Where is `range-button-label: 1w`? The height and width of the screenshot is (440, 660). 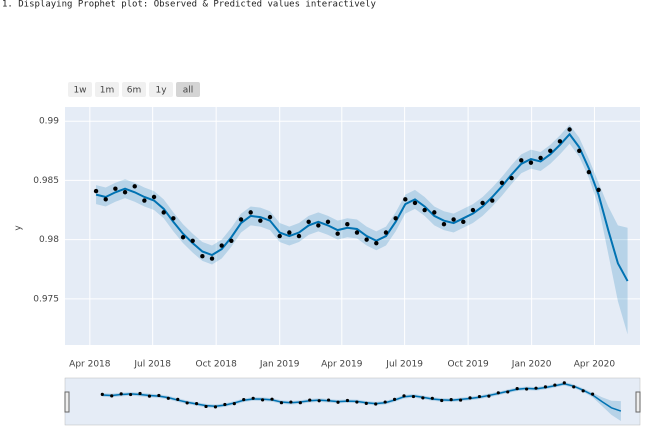 range-button-label: 1w is located at coordinates (79, 91).